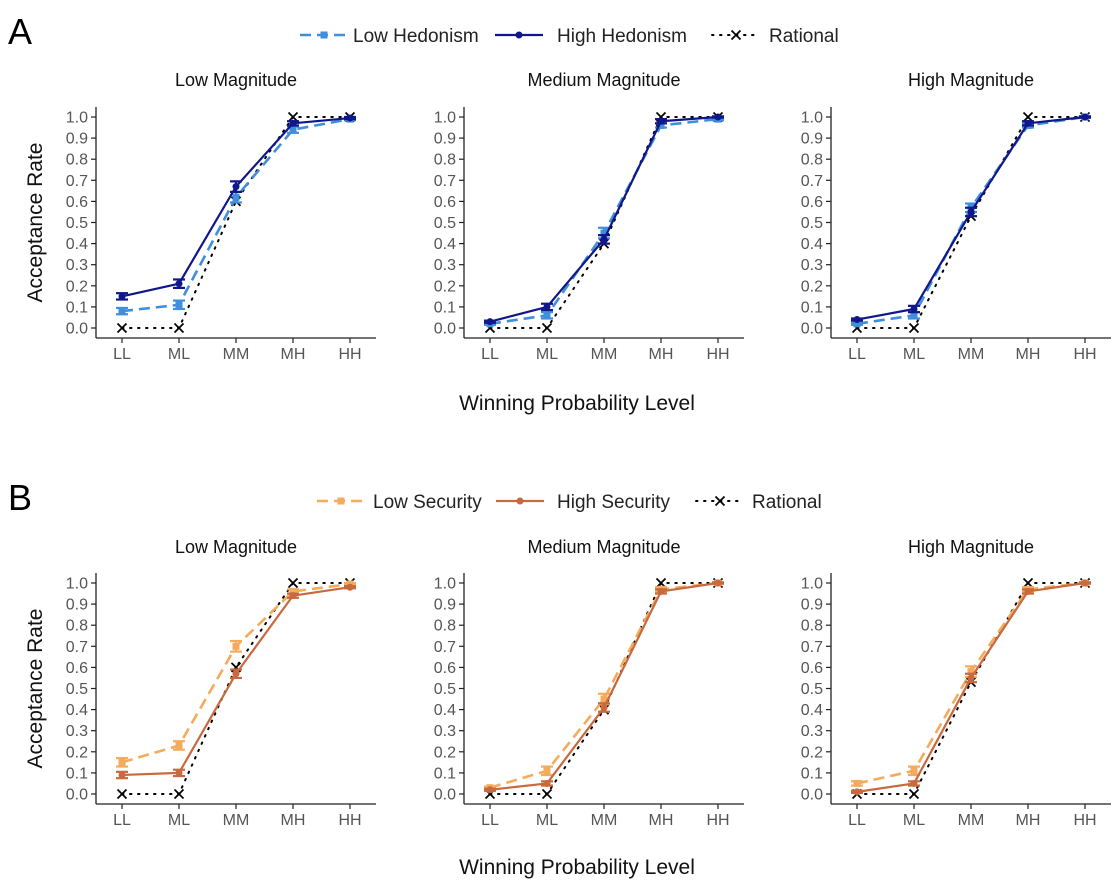 The height and width of the screenshot is (881, 1113). I want to click on facet-title: Medium Magnitude, so click(603, 80).